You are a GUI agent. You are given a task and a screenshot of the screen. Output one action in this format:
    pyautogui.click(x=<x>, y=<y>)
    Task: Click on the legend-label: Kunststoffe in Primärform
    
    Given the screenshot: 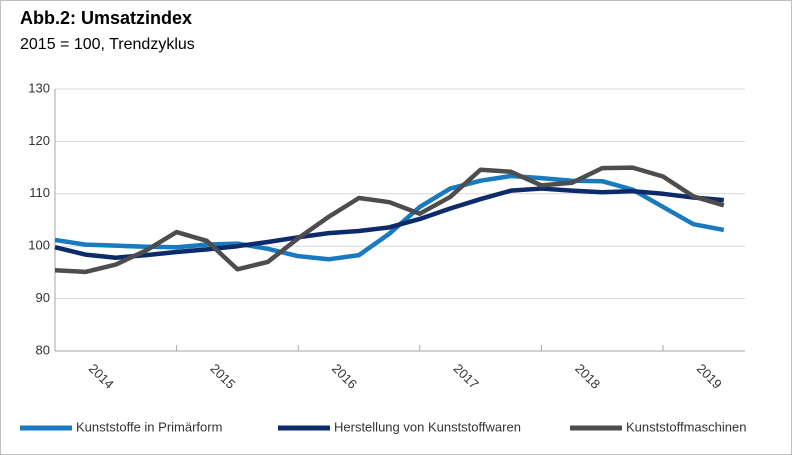 What is the action you would take?
    pyautogui.click(x=149, y=426)
    